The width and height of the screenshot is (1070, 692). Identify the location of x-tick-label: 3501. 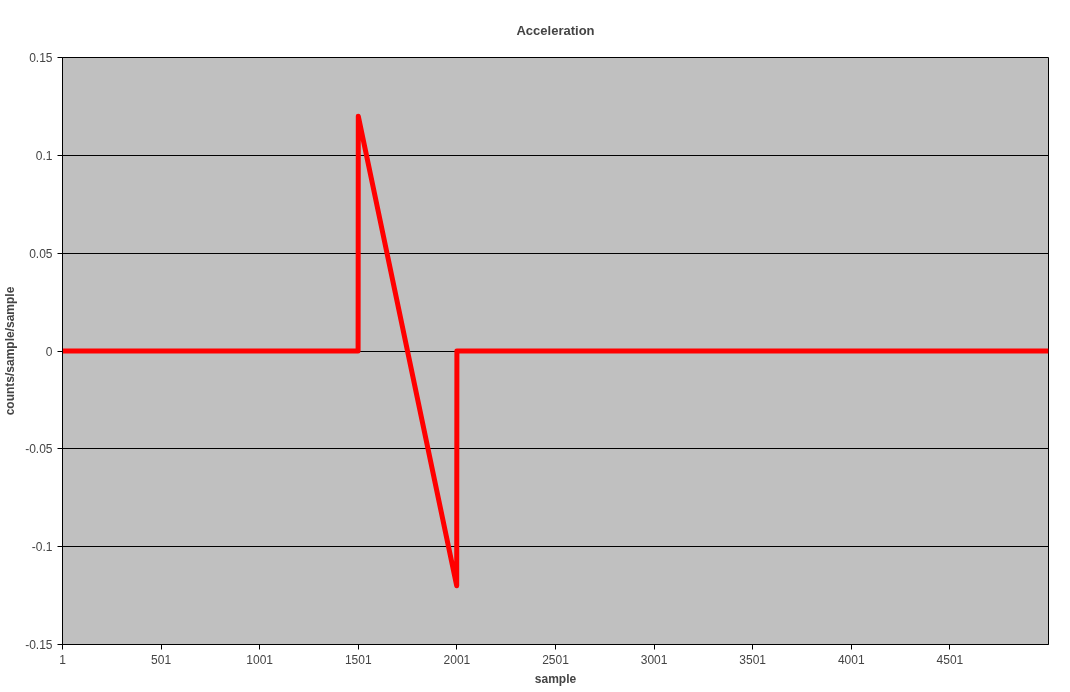
(753, 659).